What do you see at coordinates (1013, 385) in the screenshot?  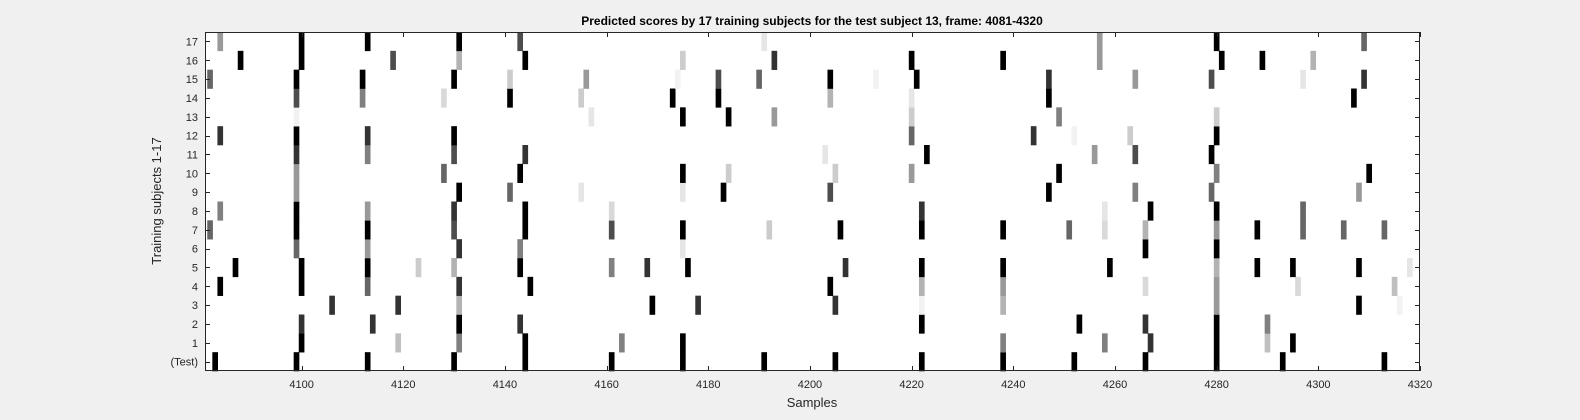 I see `x-tick-label-4240: 4240` at bounding box center [1013, 385].